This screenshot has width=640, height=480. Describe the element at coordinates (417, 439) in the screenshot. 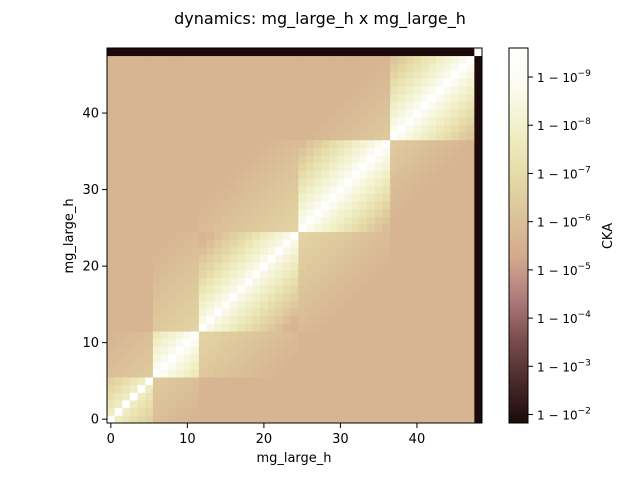

I see `x-tick-label: 40` at that location.